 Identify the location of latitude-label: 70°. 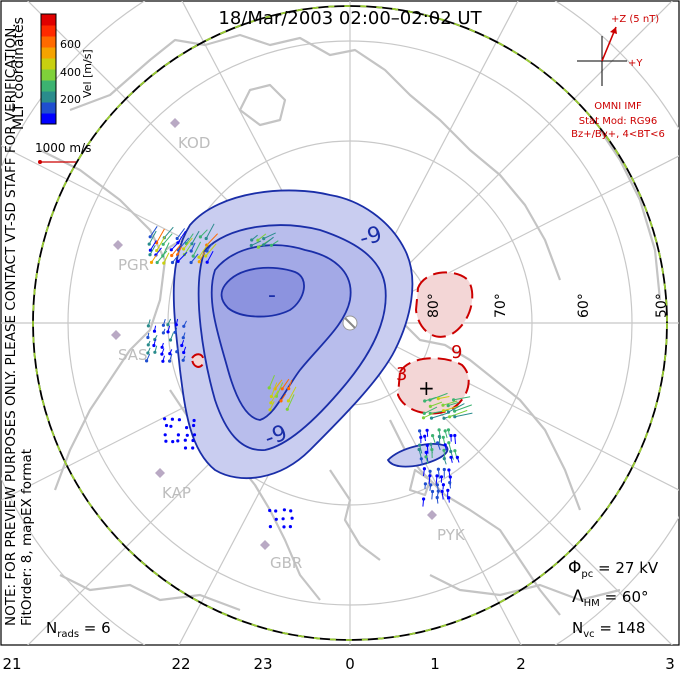
(501, 305).